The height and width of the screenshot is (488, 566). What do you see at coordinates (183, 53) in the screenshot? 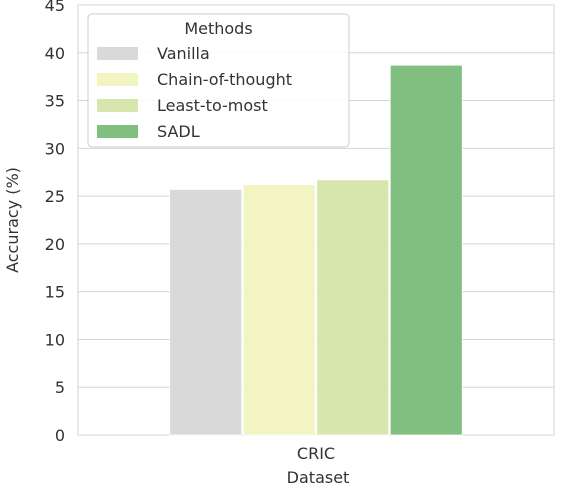
I see `legend-label: Vanilla` at bounding box center [183, 53].